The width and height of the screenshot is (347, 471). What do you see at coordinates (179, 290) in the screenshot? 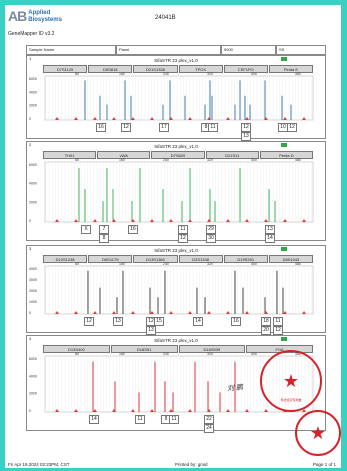
I see `plot-frame` at bounding box center [179, 290].